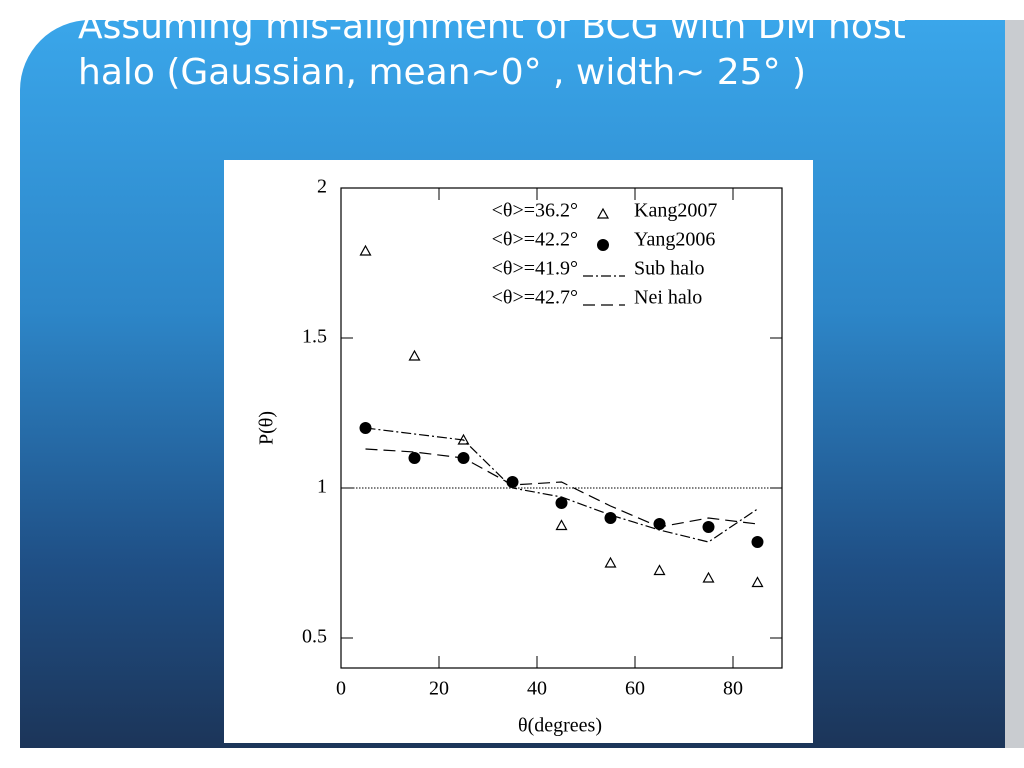 This screenshot has height=768, width=1024. I want to click on legend-stat: <θ>=36.2°, so click(535, 211).